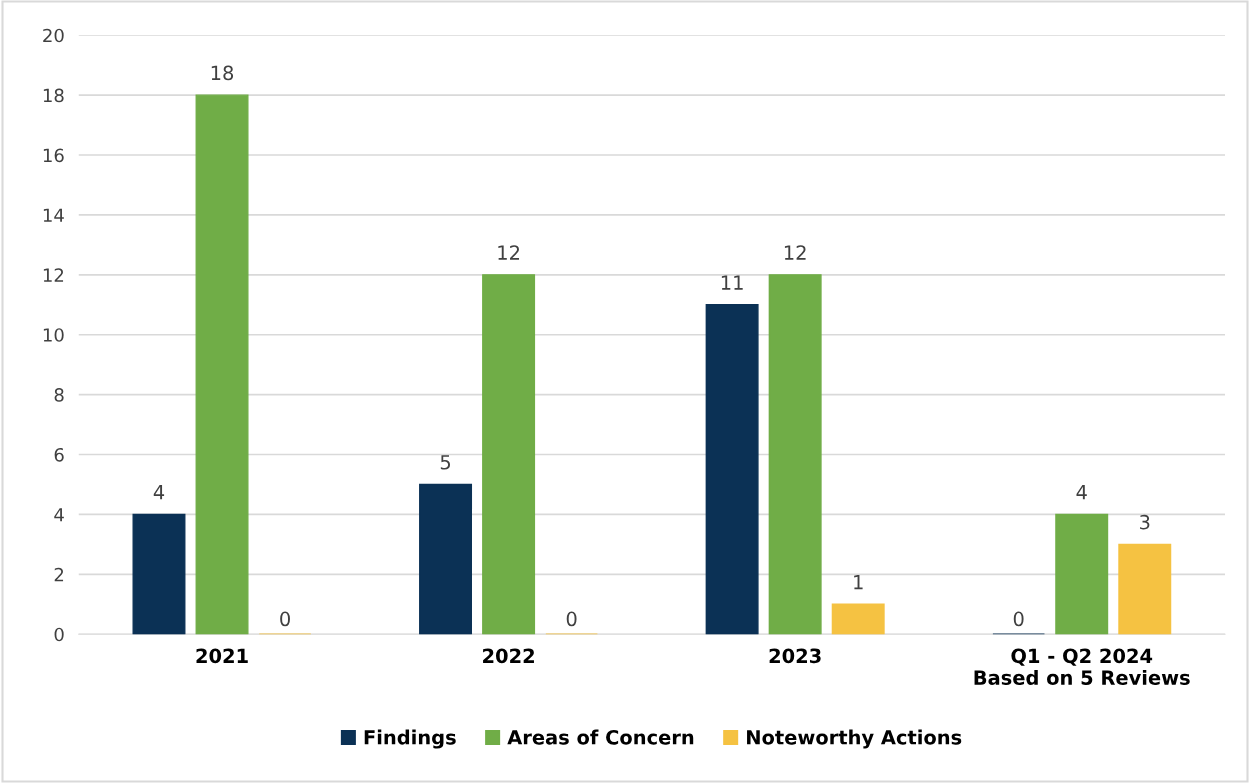  Describe the element at coordinates (600, 737) in the screenshot. I see `legend-label: Areas of Concern` at that location.